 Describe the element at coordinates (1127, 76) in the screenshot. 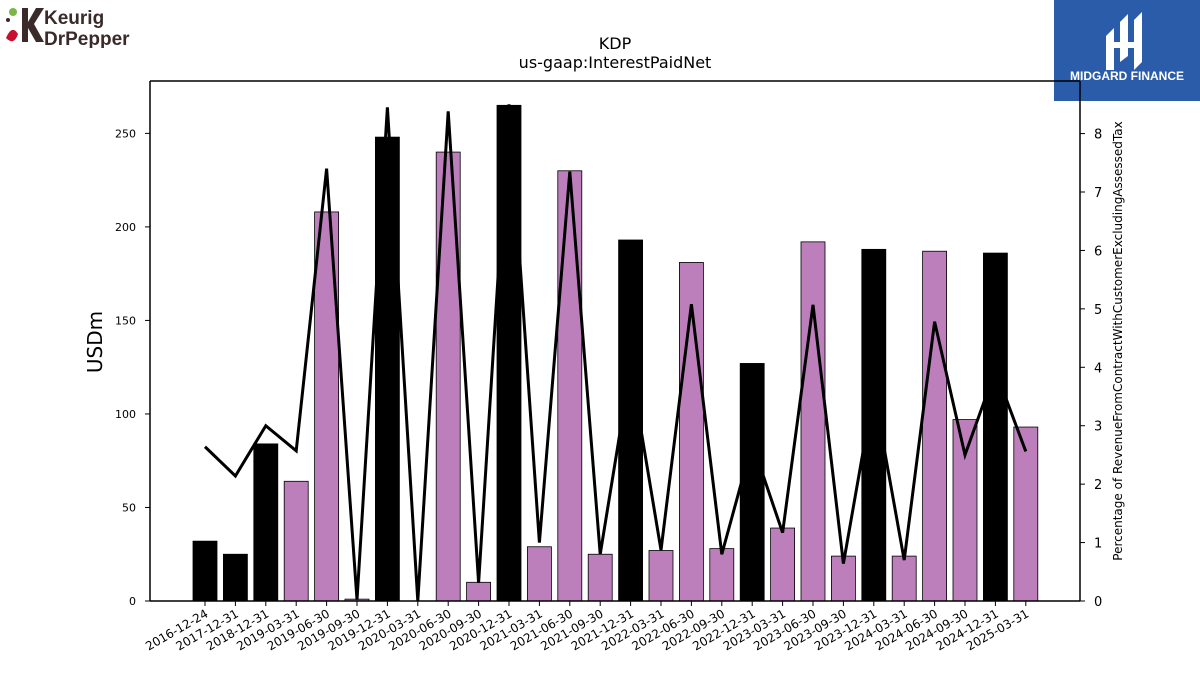

I see `midgard-logo-text: MIDGARD FINANCE` at that location.